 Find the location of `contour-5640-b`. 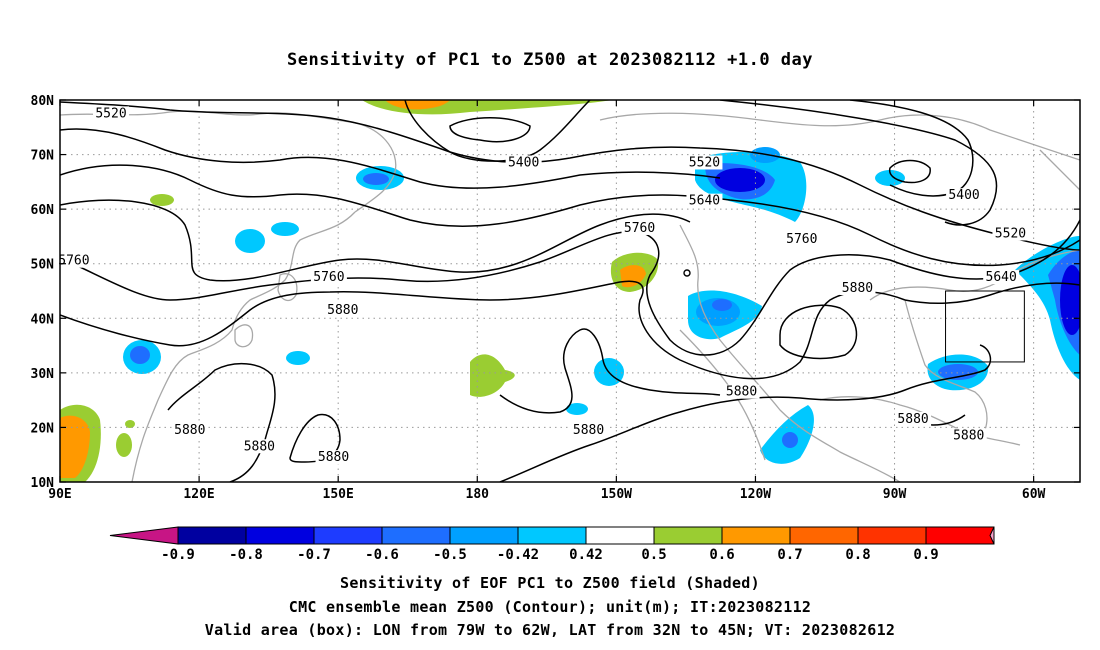

contour-5640-b is located at coordinates (570, 215).